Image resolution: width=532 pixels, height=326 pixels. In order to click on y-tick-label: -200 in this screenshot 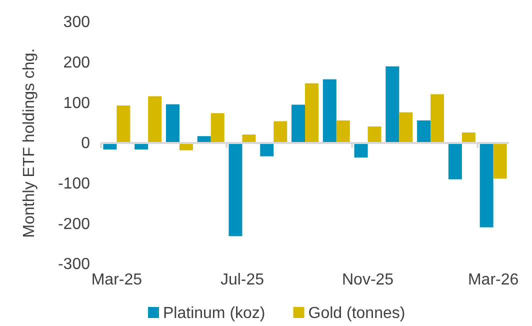, I will do `click(74, 224)`.